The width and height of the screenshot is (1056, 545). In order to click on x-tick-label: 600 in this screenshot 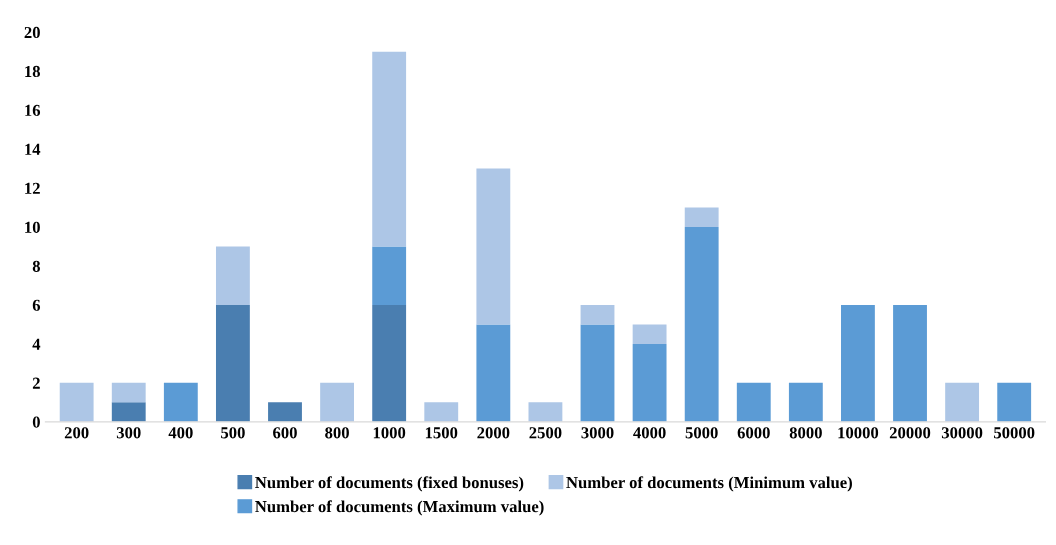, I will do `click(285, 433)`.